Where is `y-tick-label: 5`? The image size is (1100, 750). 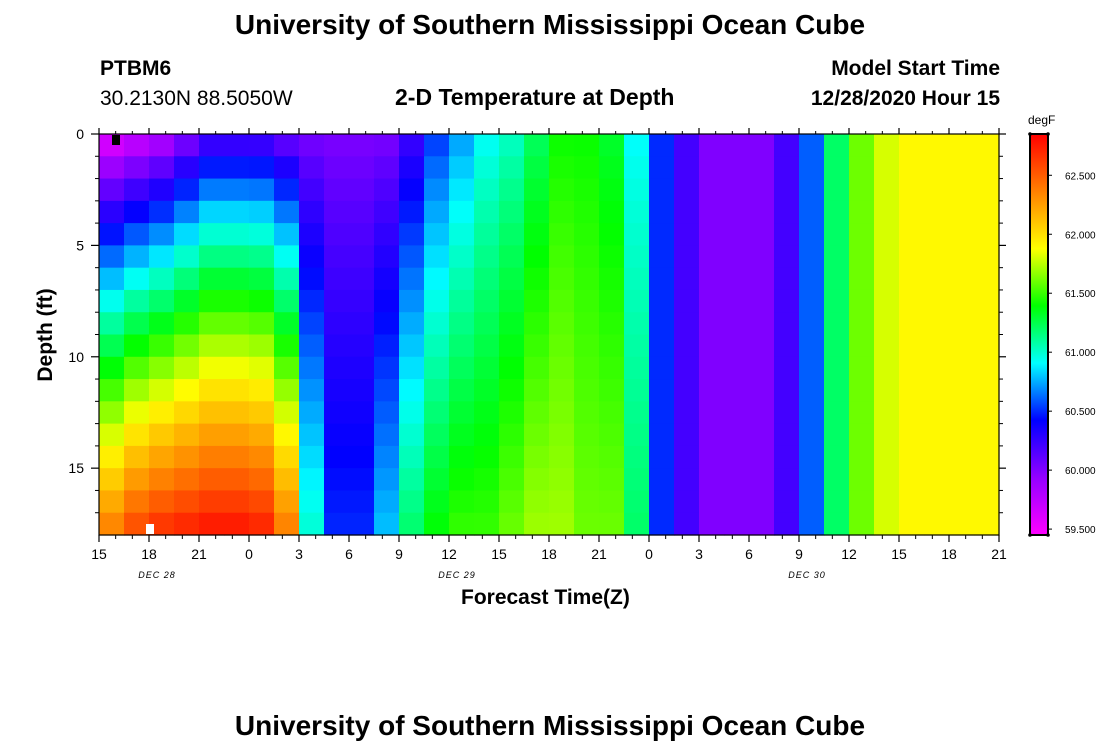 y-tick-label: 5 is located at coordinates (80, 245).